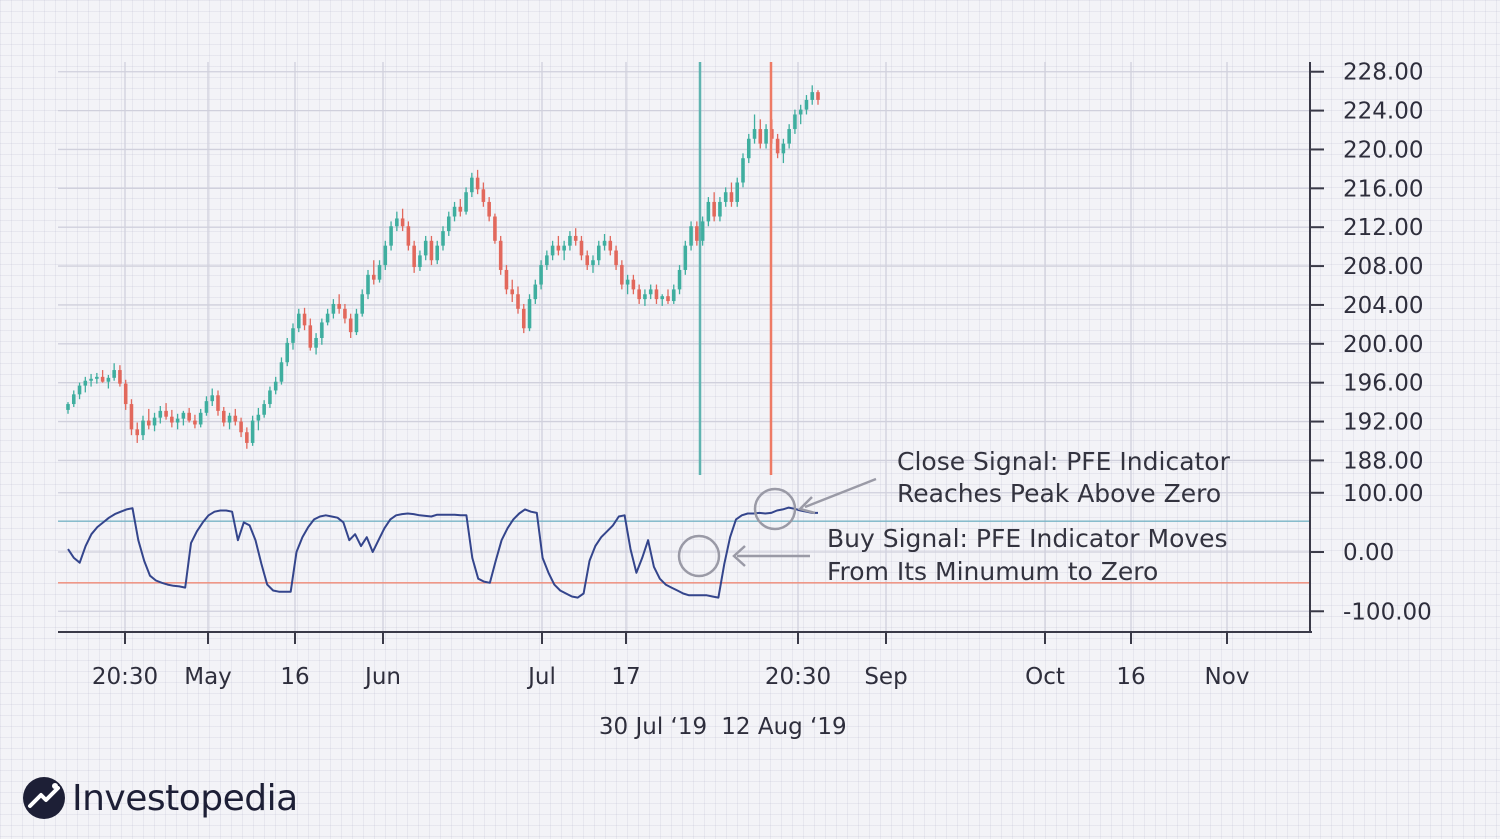  What do you see at coordinates (1387, 612) in the screenshot?
I see `indicator-tick-2-label: -100.00` at bounding box center [1387, 612].